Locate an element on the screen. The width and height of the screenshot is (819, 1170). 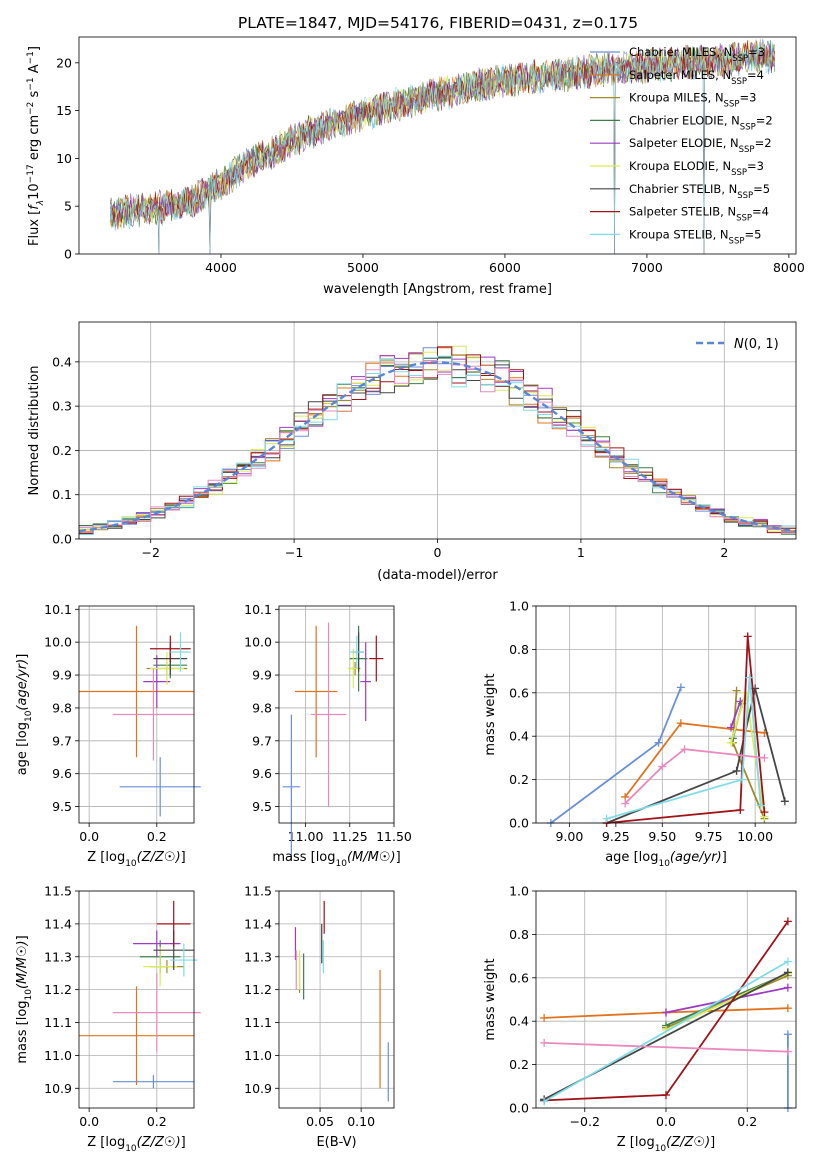
x-tick-label: 0.05 is located at coordinates (320, 1121).